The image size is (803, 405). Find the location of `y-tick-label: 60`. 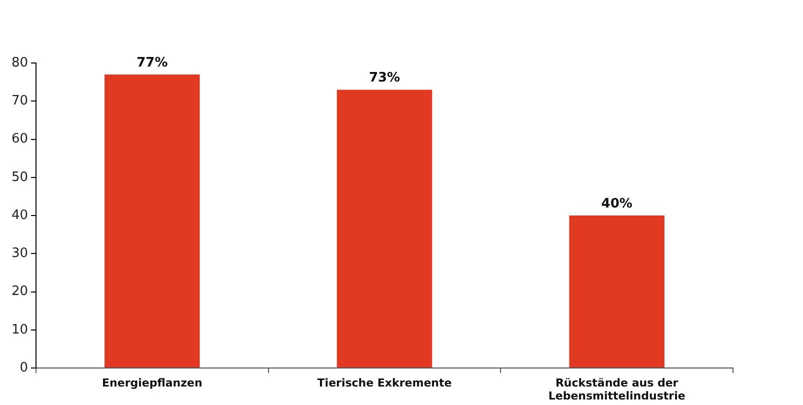

y-tick-label: 60 is located at coordinates (19, 139).